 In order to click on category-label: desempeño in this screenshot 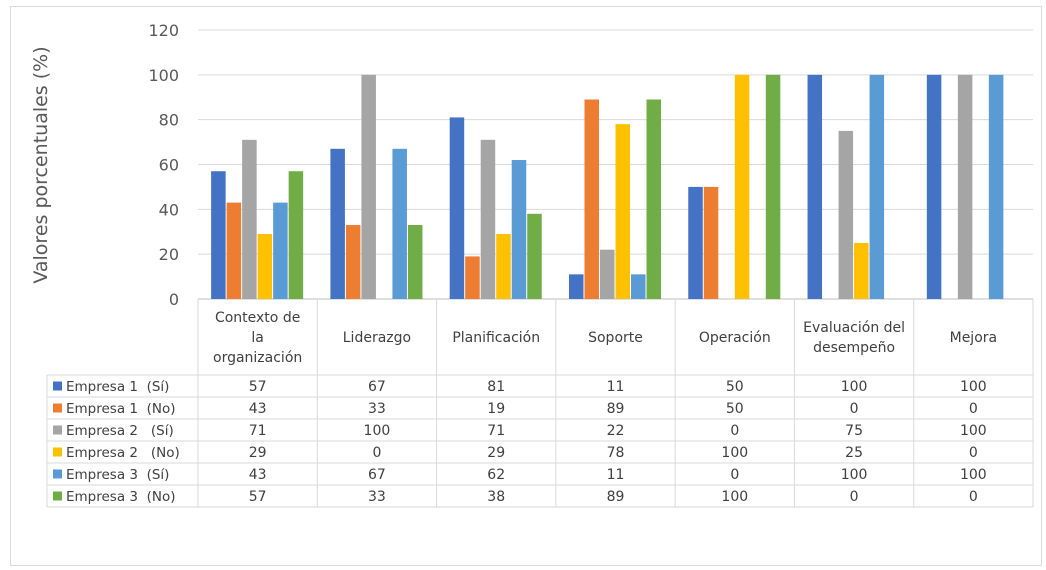, I will do `click(854, 348)`.